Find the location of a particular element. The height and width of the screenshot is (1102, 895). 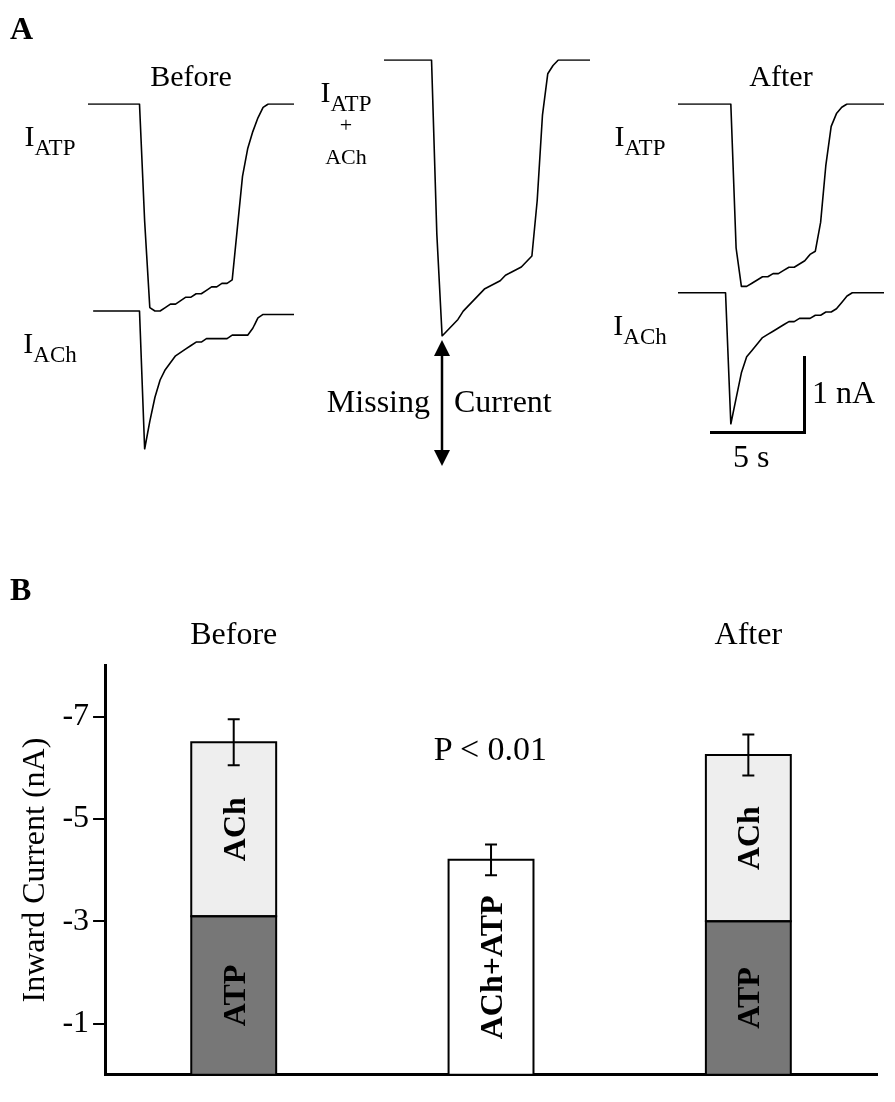

series-label: ACh is located at coordinates (233, 829).